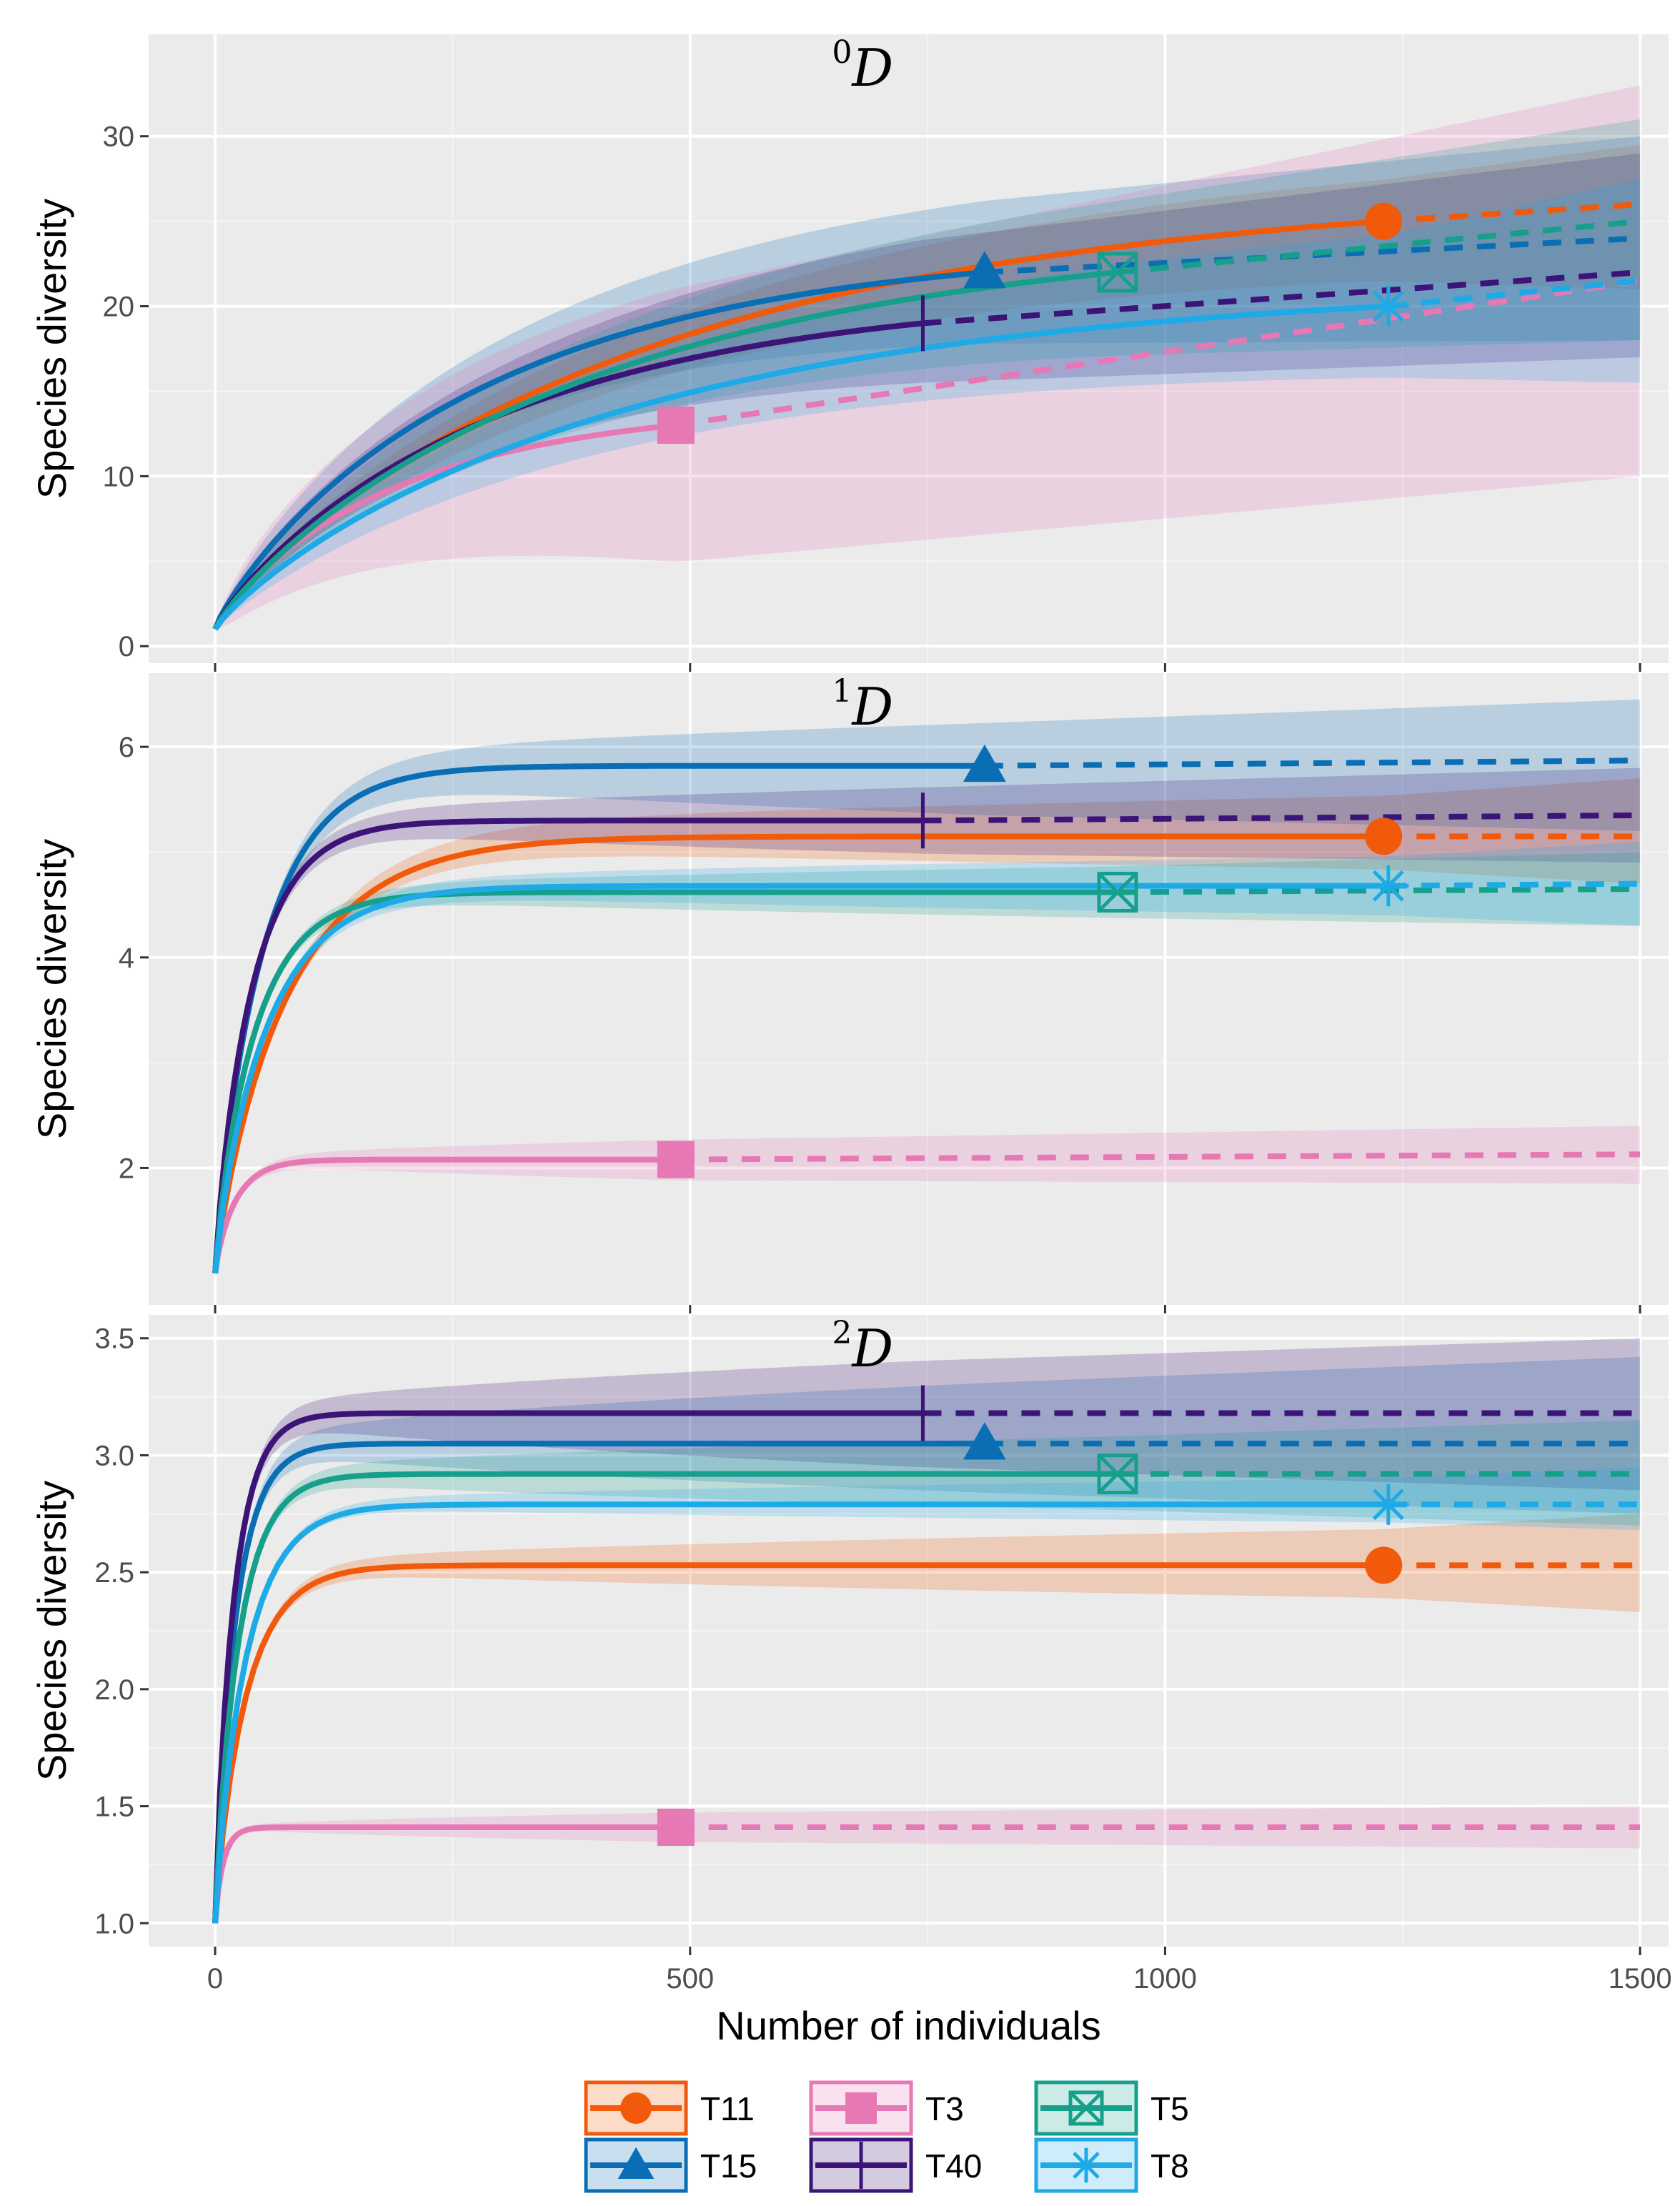  What do you see at coordinates (1312, 255) in the screenshot?
I see `line-T15-extrapolated` at bounding box center [1312, 255].